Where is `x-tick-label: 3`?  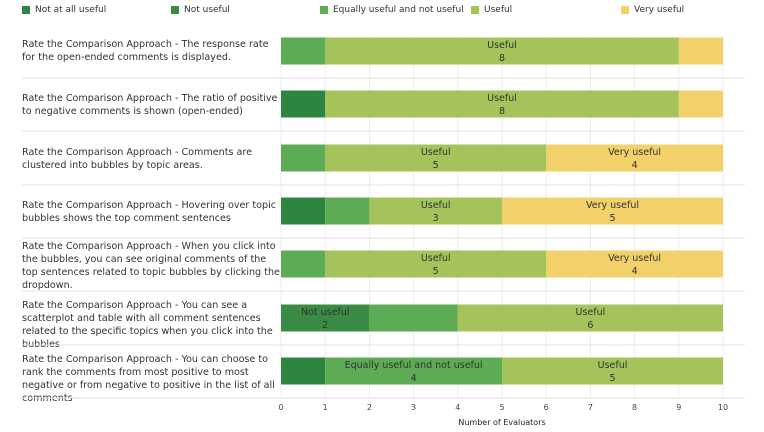 x-tick-label: 3 is located at coordinates (413, 407).